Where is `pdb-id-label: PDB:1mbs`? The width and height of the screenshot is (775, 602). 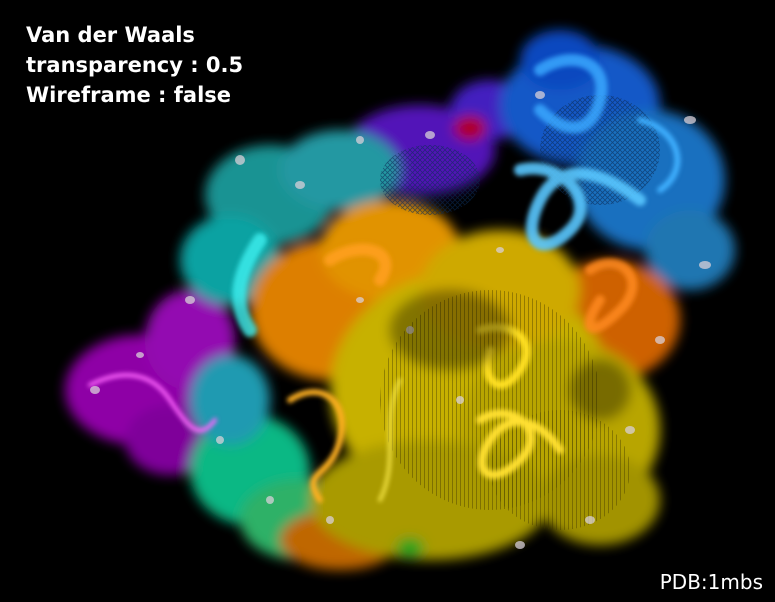
pdb-id-label: PDB:1mbs is located at coordinates (711, 582).